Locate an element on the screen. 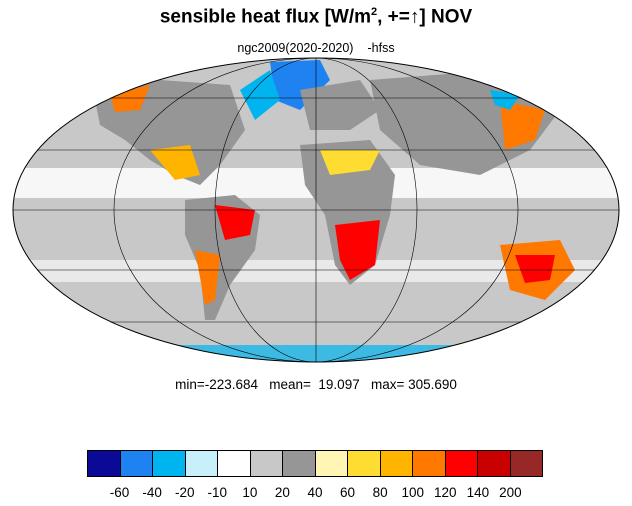 The width and height of the screenshot is (632, 506). colorbar-label: 120 is located at coordinates (445, 492).